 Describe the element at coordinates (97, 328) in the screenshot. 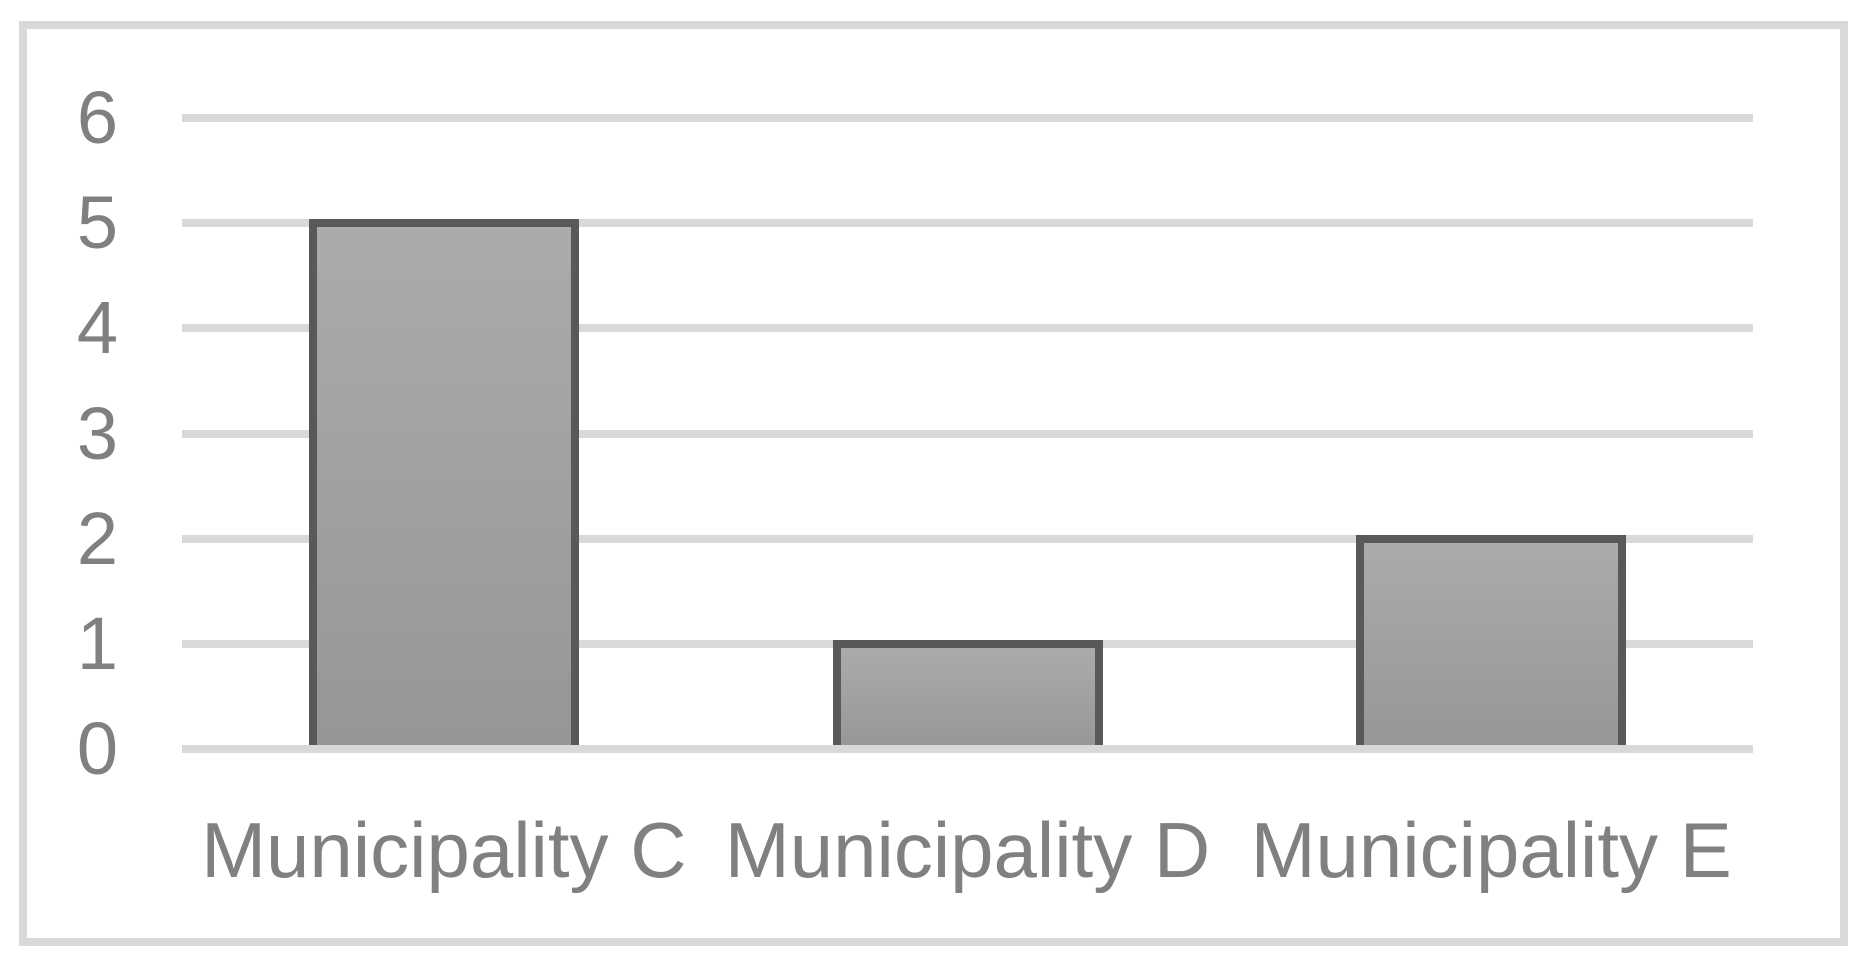

I see `y-tick-label-4: 4` at that location.